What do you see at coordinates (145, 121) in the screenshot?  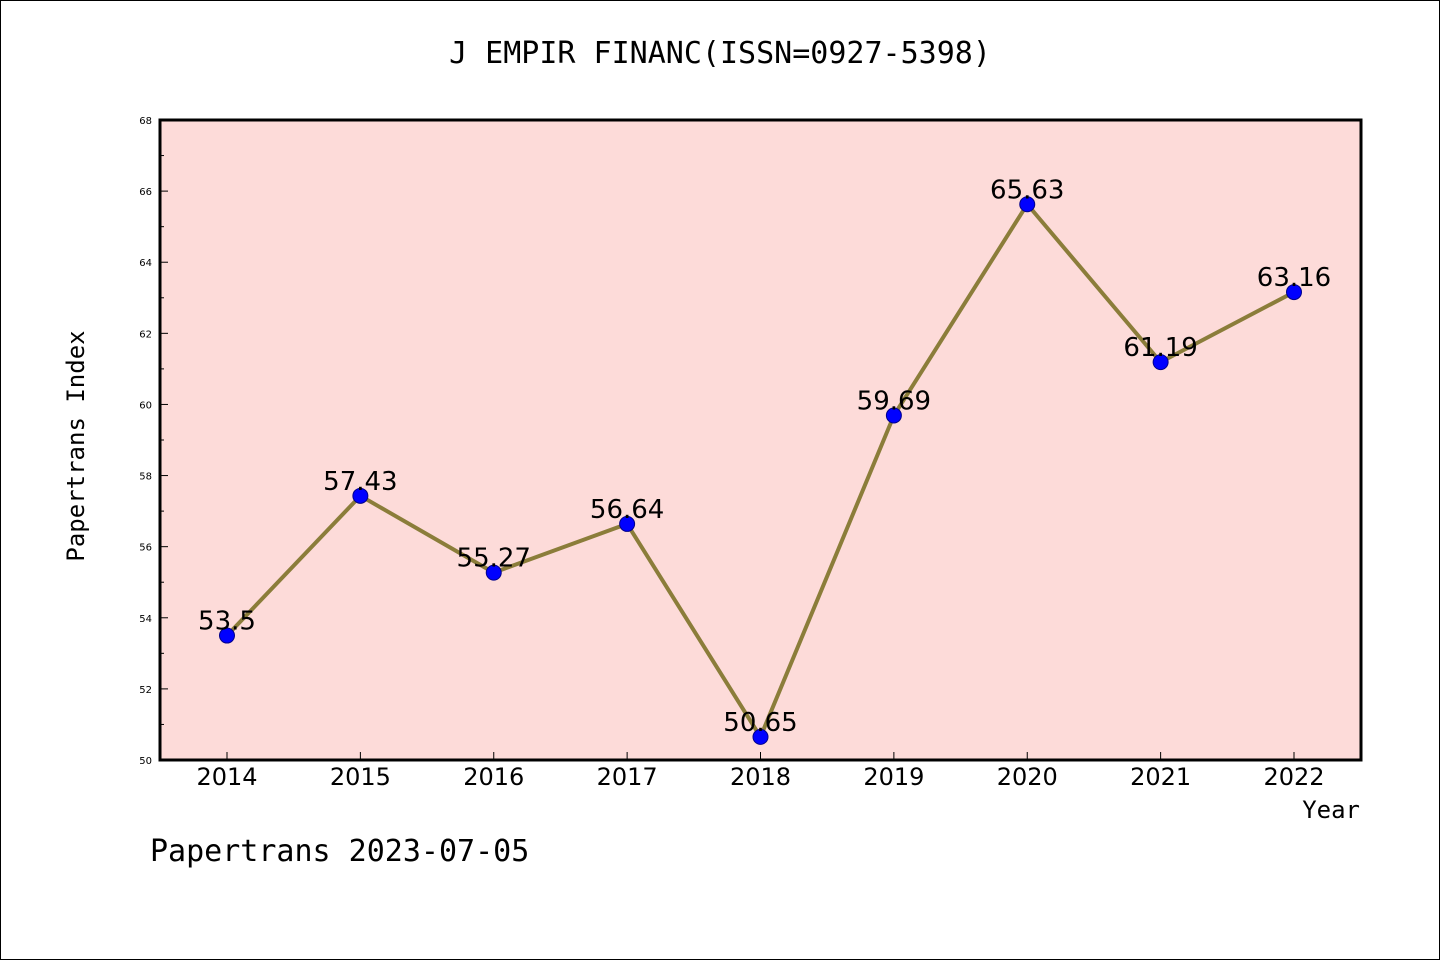 I see `y-tick-label: 68` at bounding box center [145, 121].